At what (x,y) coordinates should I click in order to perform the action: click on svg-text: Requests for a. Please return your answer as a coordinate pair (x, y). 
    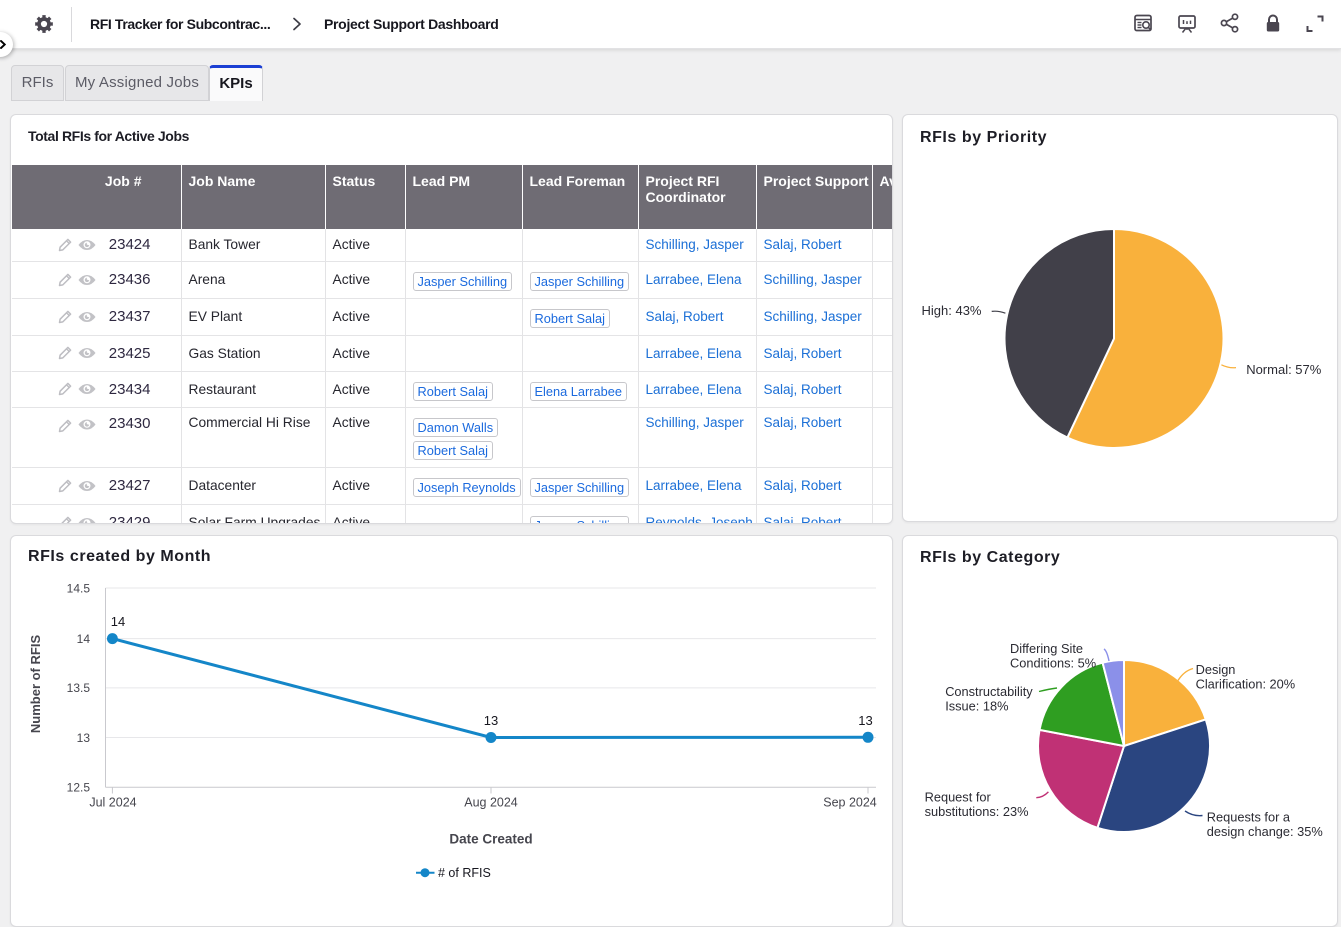
    Looking at the image, I should click on (1249, 816).